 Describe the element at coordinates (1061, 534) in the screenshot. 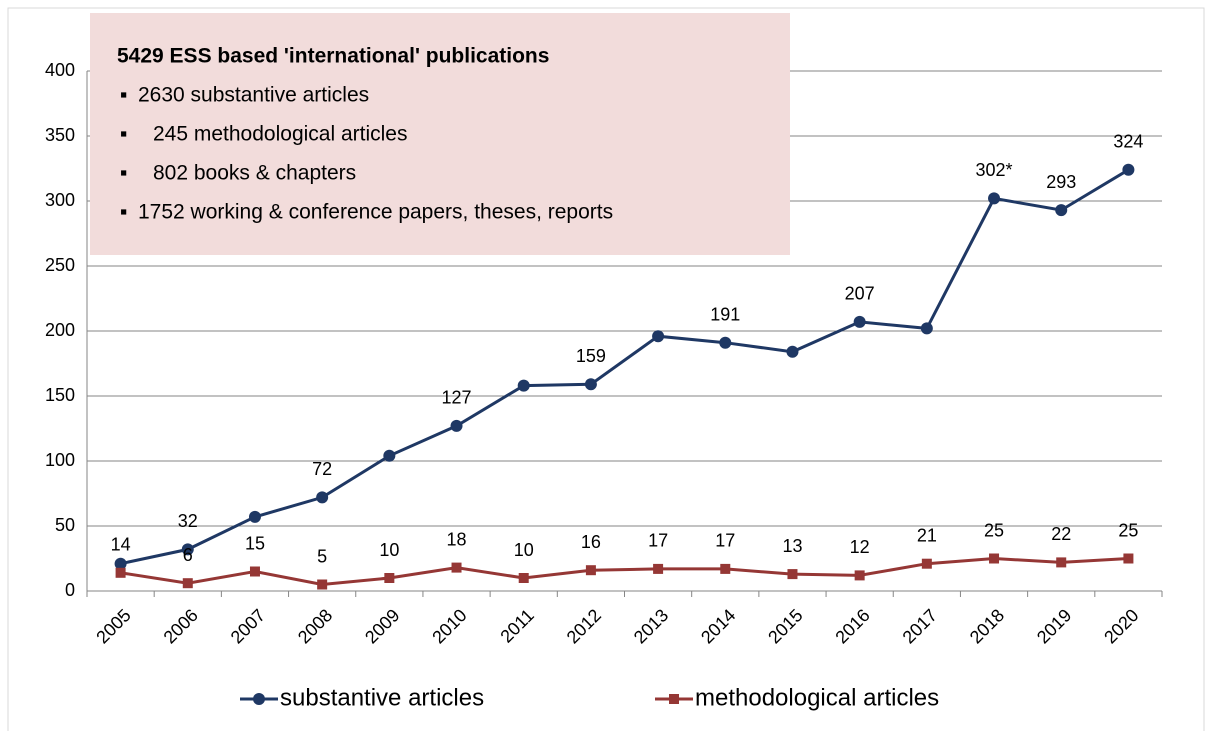

I see `data-label: 22` at that location.